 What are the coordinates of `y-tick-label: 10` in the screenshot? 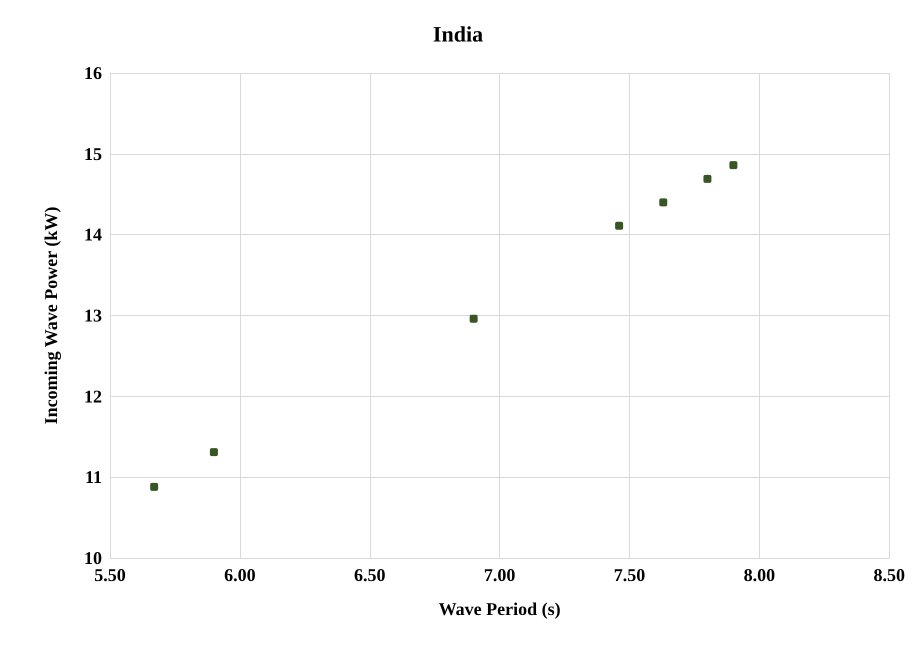 It's located at (93, 558).